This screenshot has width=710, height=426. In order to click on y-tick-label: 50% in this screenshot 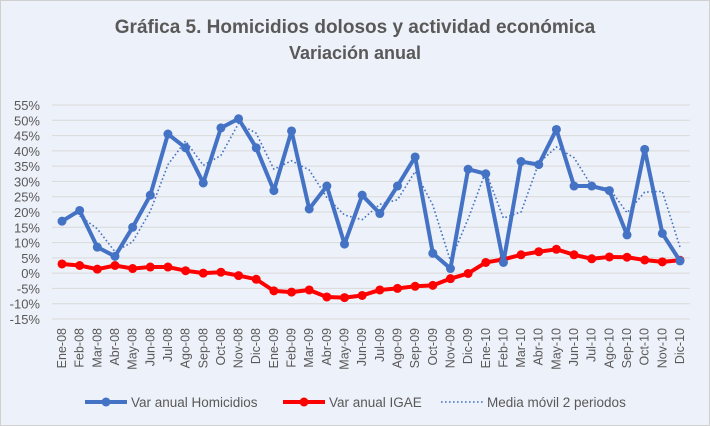, I will do `click(27, 120)`.